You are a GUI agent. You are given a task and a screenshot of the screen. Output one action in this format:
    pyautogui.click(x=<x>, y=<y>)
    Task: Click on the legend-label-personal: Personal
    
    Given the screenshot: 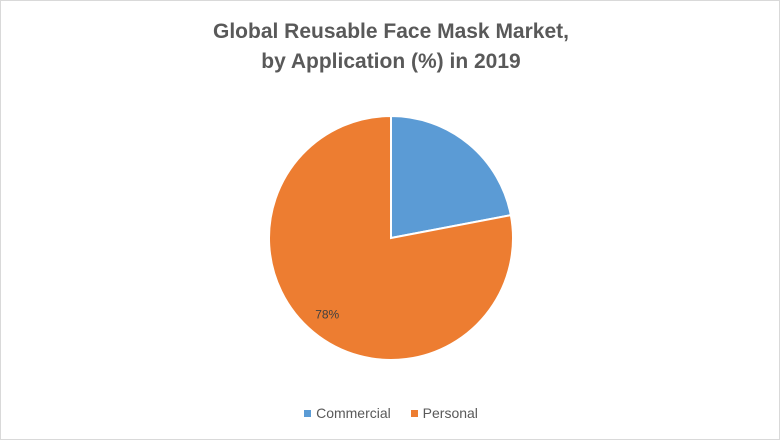 What is the action you would take?
    pyautogui.click(x=450, y=413)
    